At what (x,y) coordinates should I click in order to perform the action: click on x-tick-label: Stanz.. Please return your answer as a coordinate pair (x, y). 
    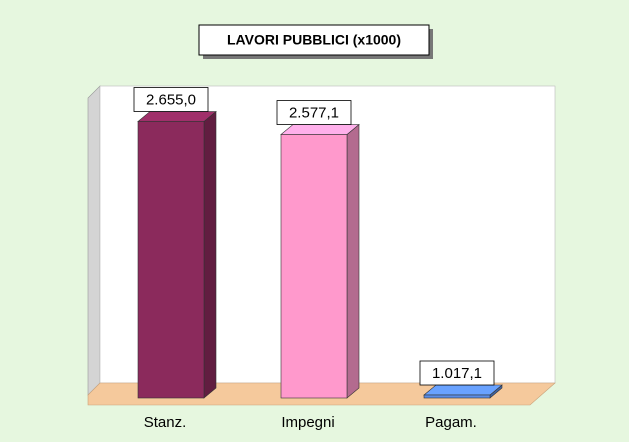
    Looking at the image, I should click on (165, 422).